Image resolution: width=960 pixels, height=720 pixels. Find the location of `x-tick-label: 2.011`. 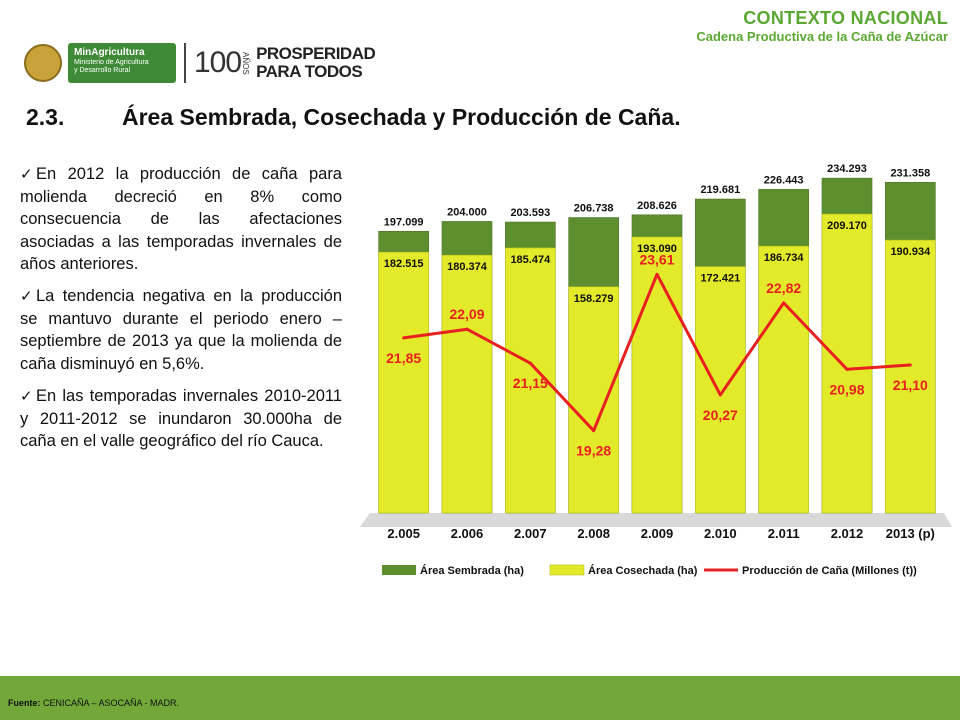

x-tick-label: 2.011 is located at coordinates (784, 533).